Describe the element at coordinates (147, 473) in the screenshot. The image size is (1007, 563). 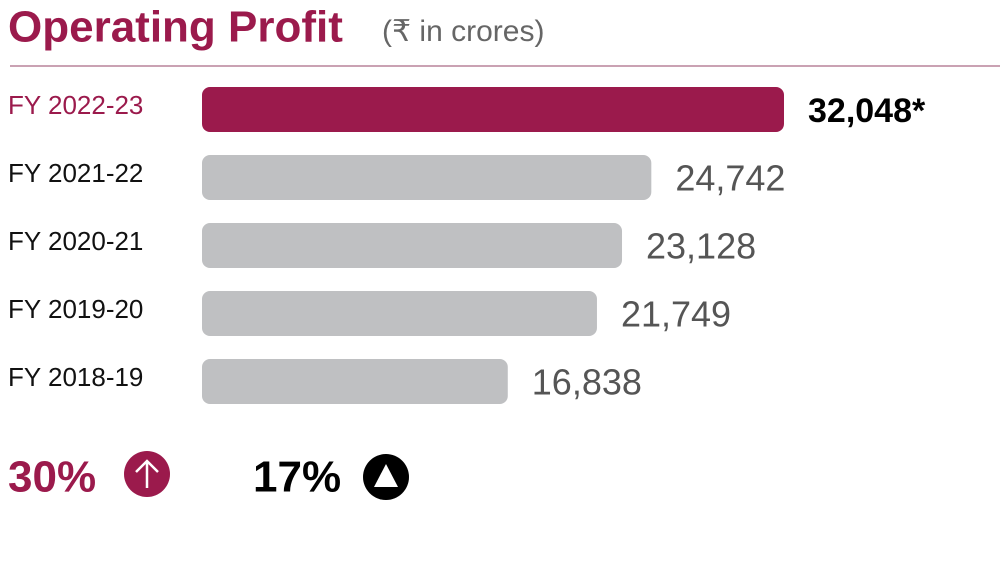
I see `up-arrow` at that location.